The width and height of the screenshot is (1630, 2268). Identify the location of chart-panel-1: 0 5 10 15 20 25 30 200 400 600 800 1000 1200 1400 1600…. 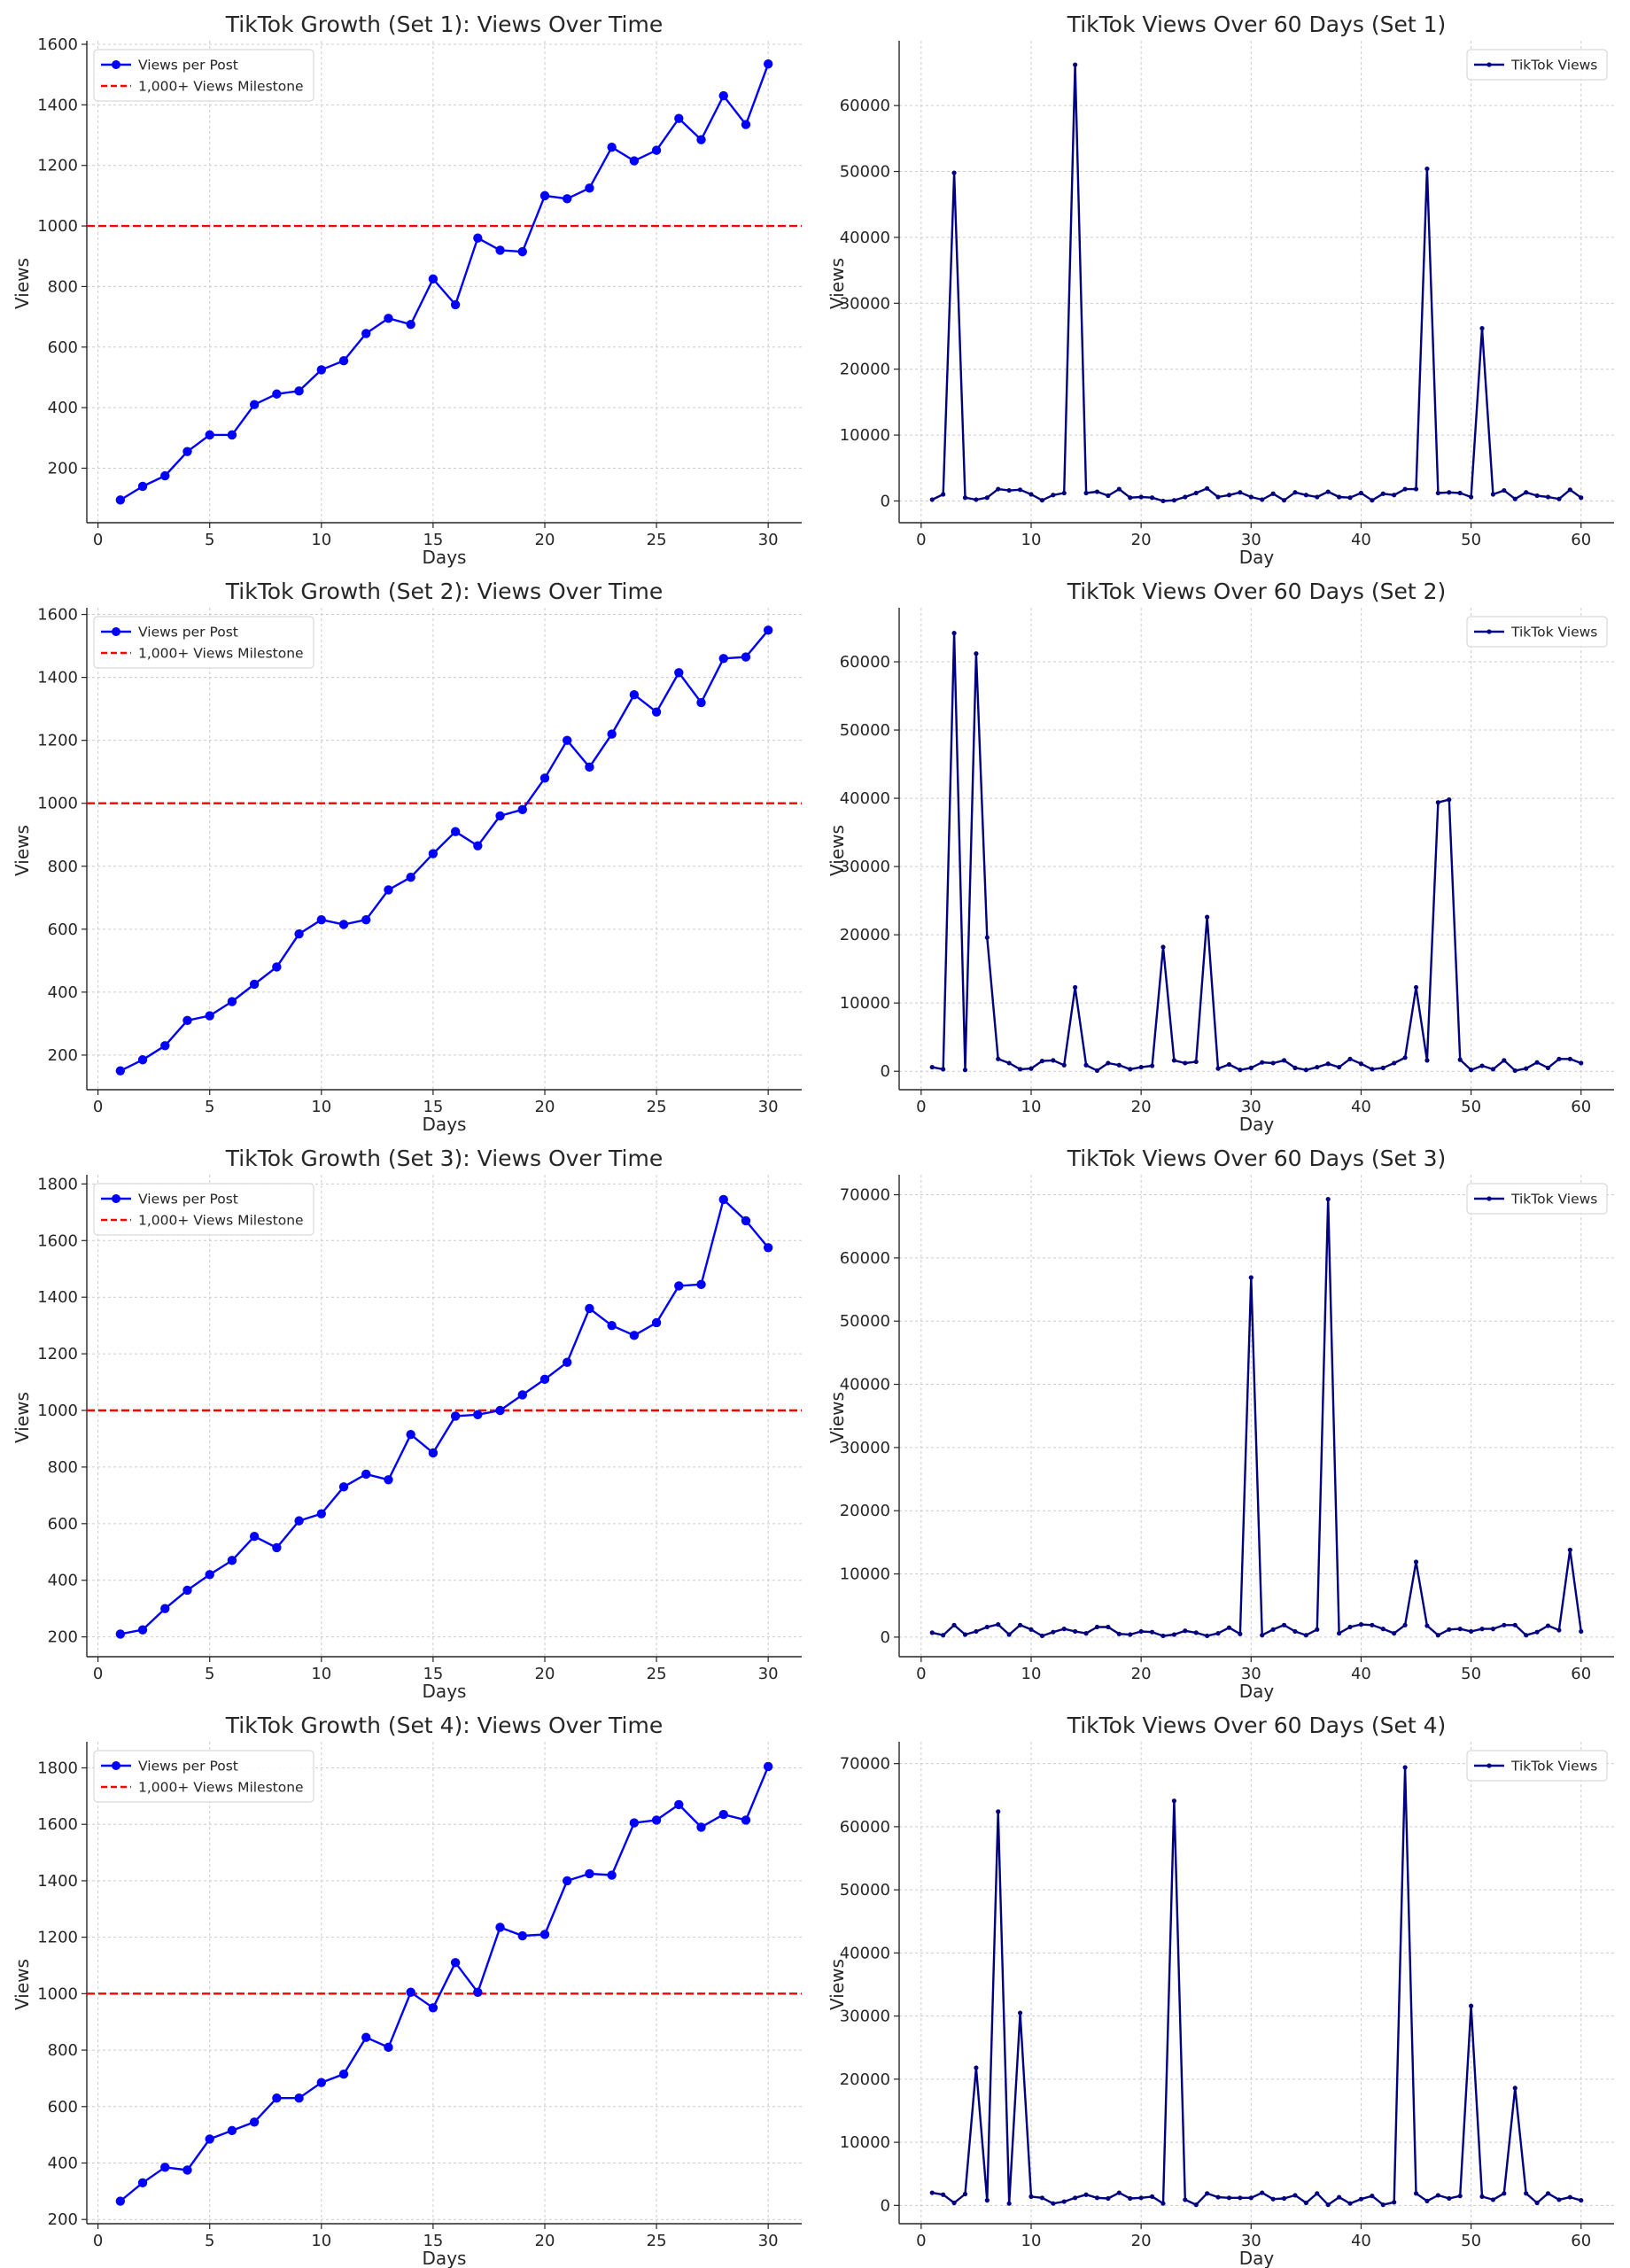
(407, 284).